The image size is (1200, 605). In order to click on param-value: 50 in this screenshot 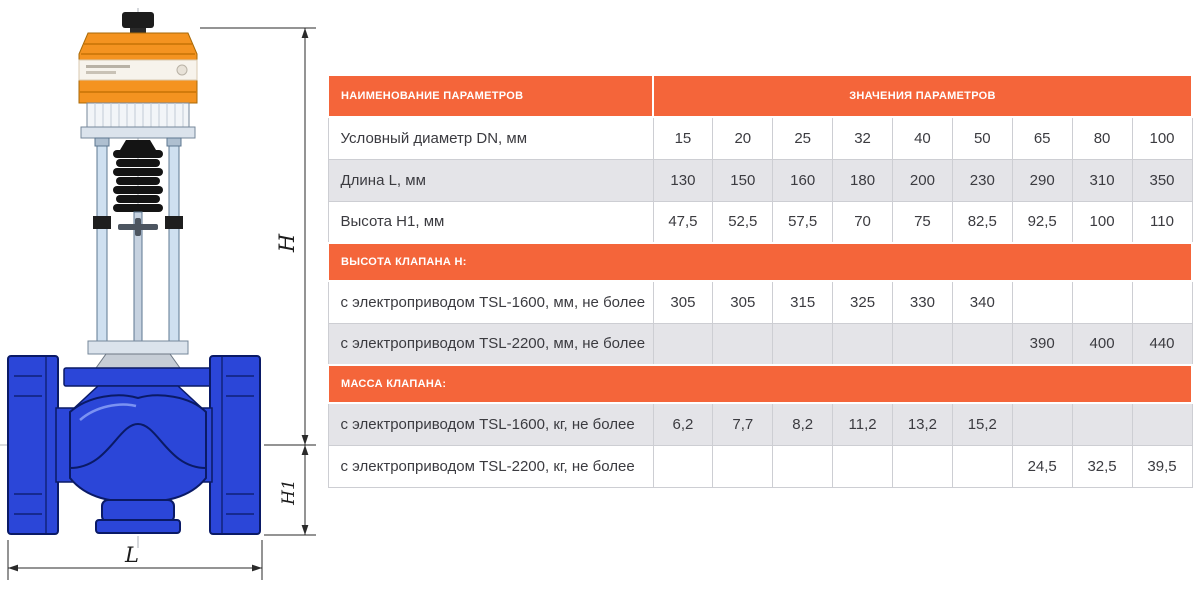, I will do `click(982, 138)`.